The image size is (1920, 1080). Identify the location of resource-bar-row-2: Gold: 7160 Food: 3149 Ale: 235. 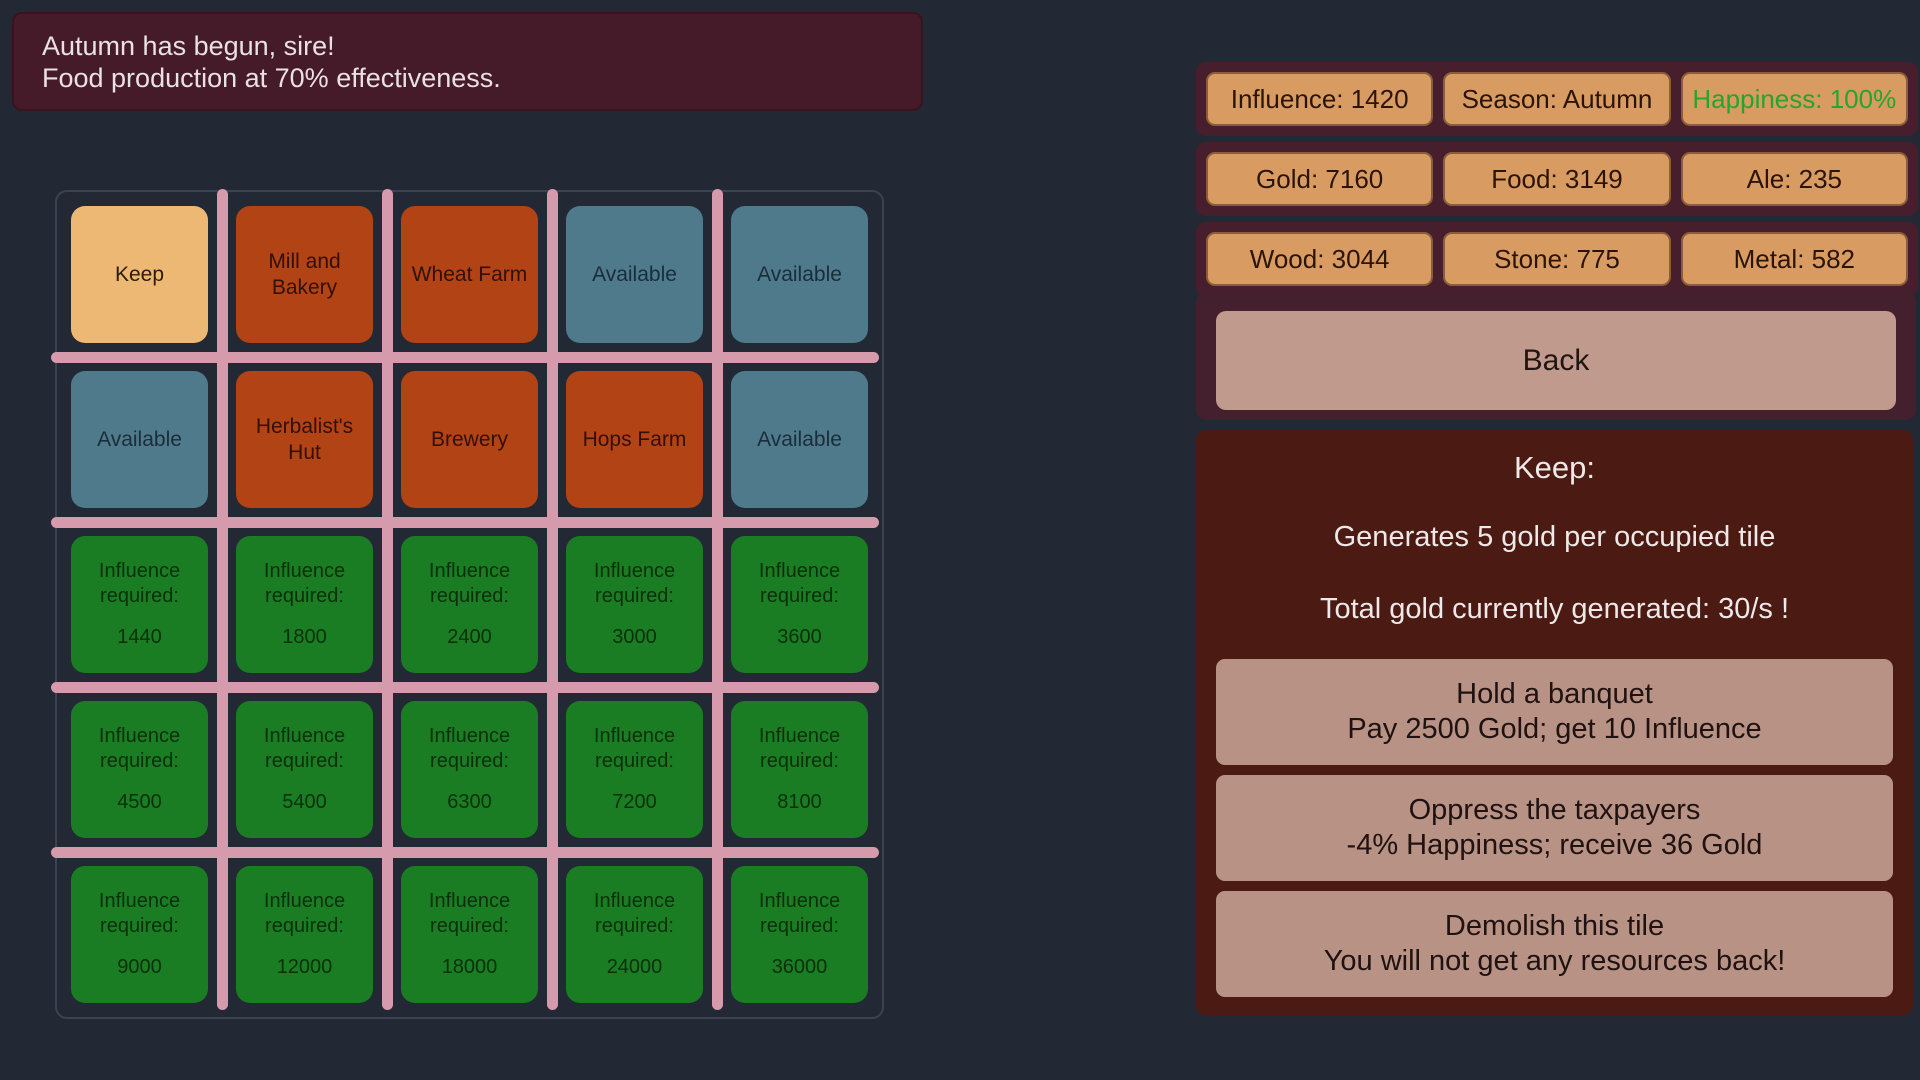
(1557, 179).